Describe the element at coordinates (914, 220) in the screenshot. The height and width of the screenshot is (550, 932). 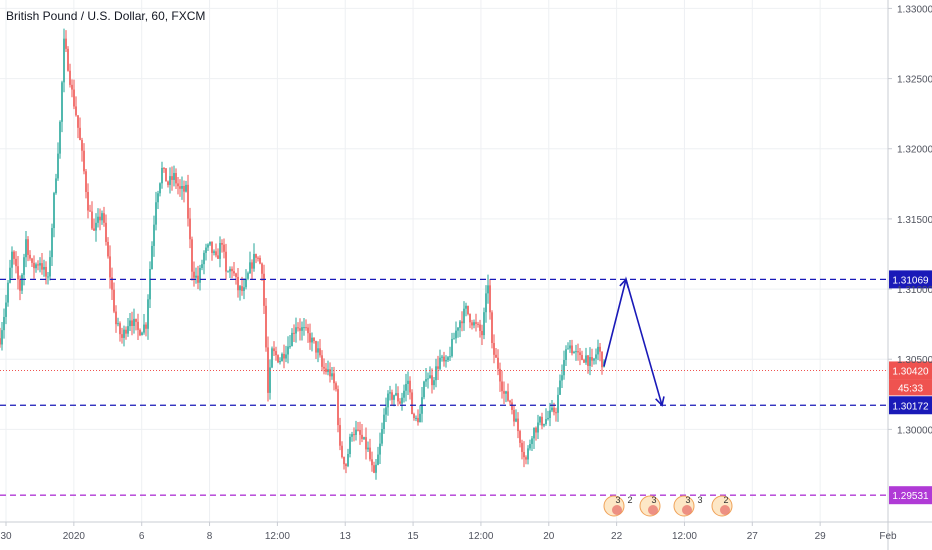
I see `y-tick-label: 1.31500` at that location.